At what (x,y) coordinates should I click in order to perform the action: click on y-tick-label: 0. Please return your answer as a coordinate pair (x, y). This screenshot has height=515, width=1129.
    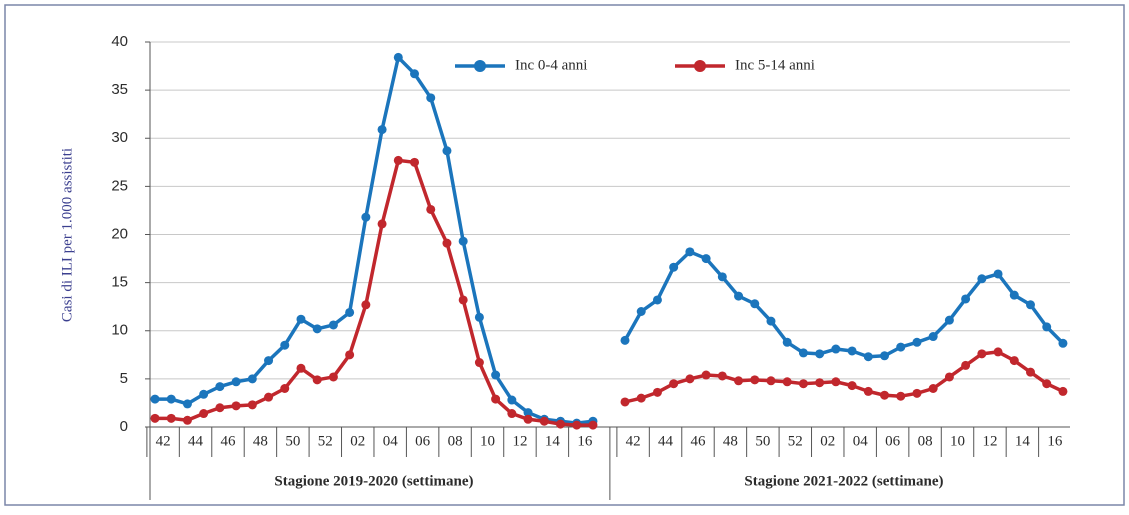
    Looking at the image, I should click on (124, 426).